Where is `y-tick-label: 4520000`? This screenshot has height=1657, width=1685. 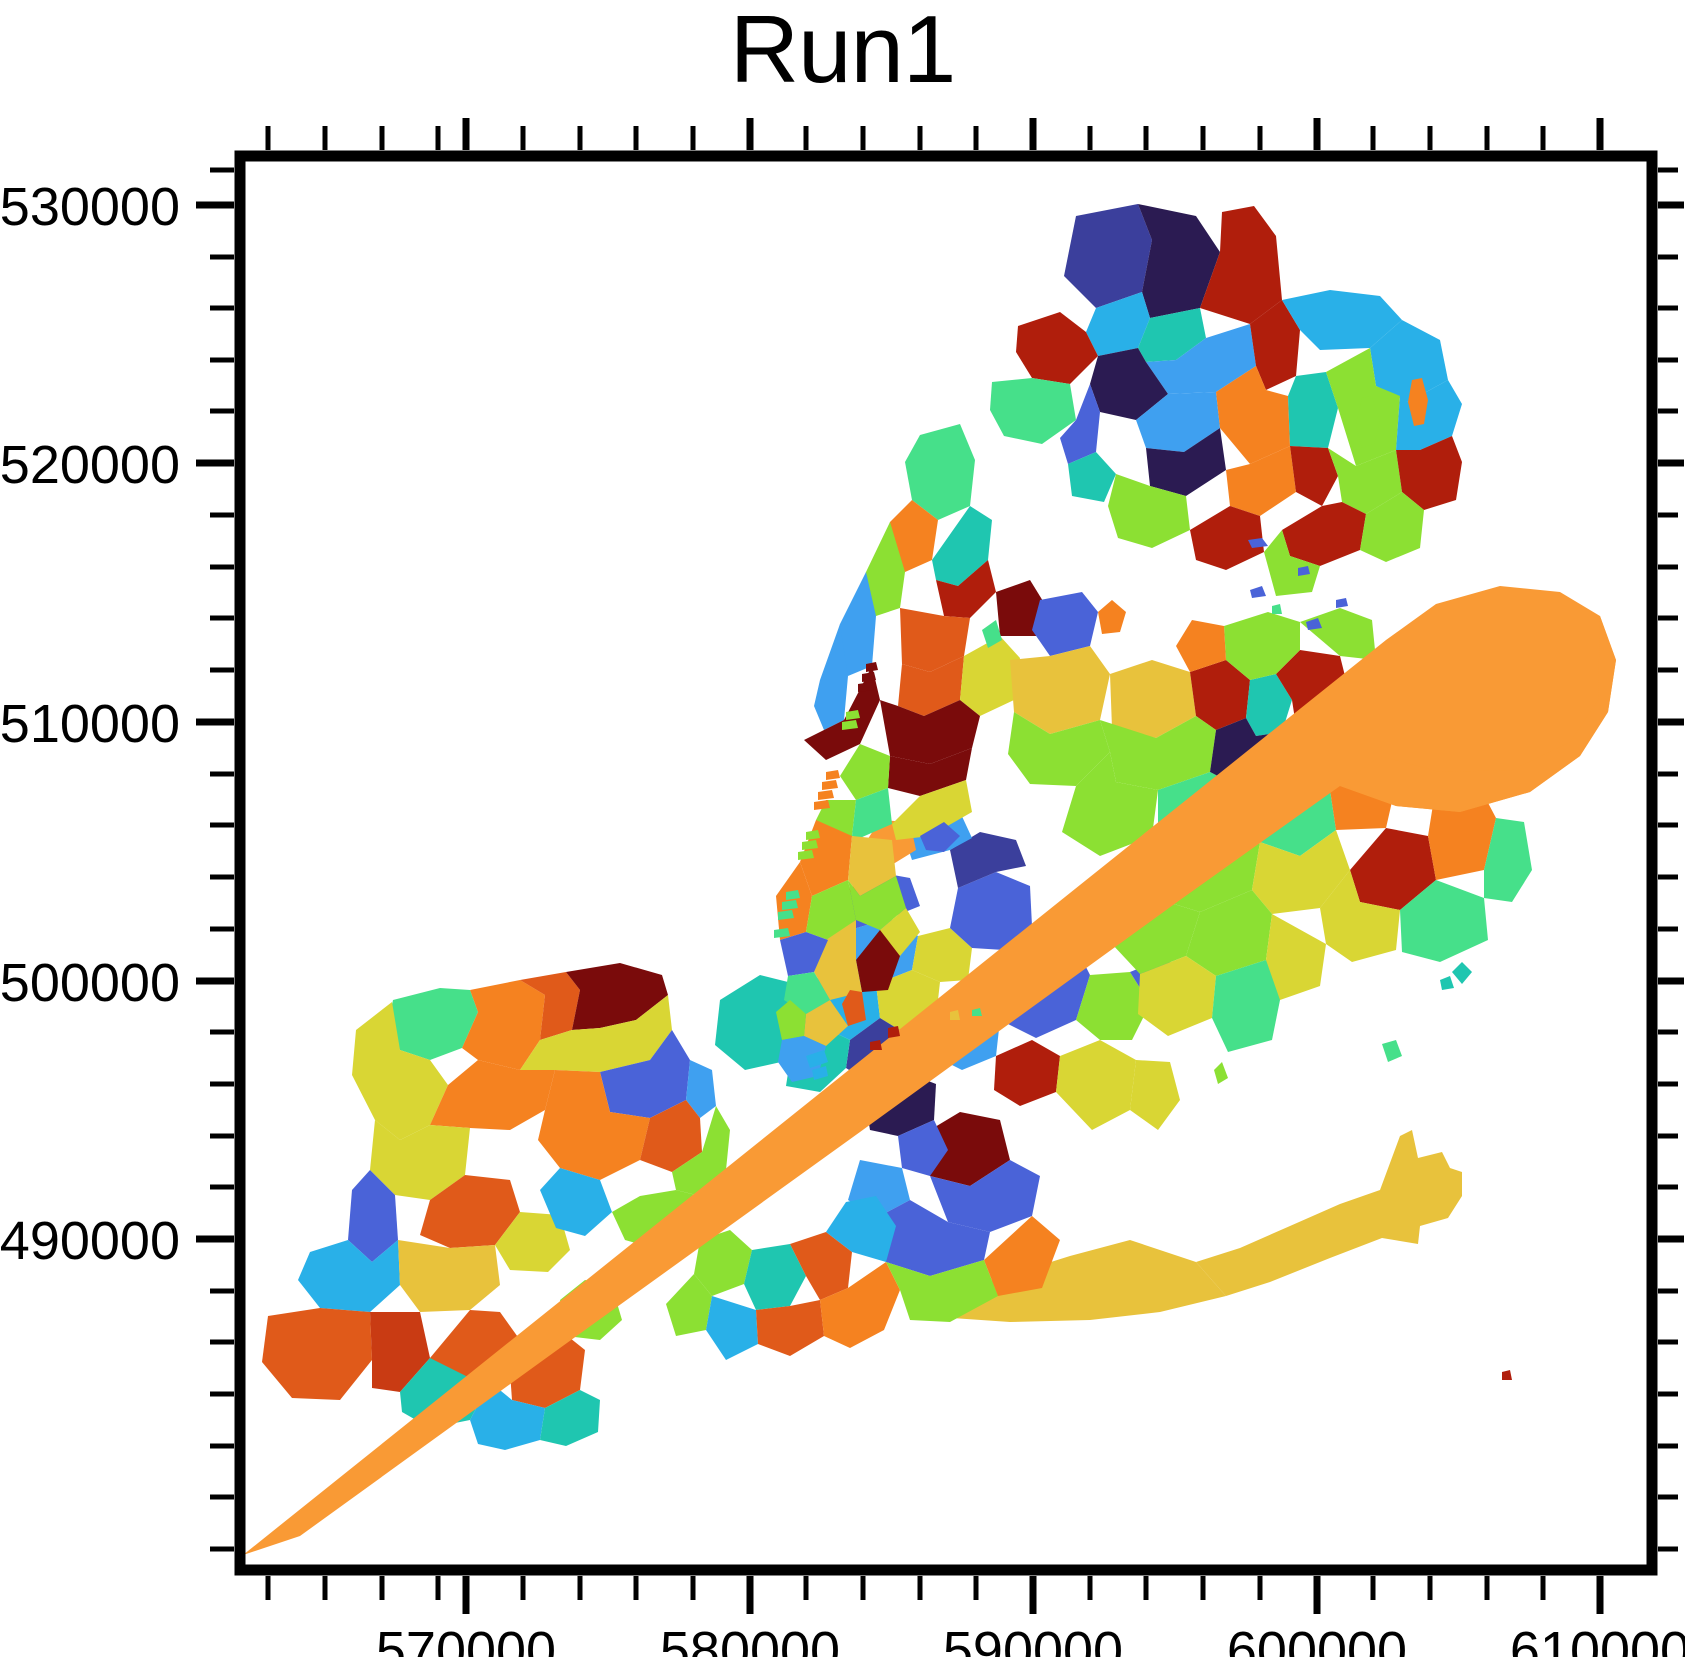
y-tick-label: 4520000 is located at coordinates (90, 465).